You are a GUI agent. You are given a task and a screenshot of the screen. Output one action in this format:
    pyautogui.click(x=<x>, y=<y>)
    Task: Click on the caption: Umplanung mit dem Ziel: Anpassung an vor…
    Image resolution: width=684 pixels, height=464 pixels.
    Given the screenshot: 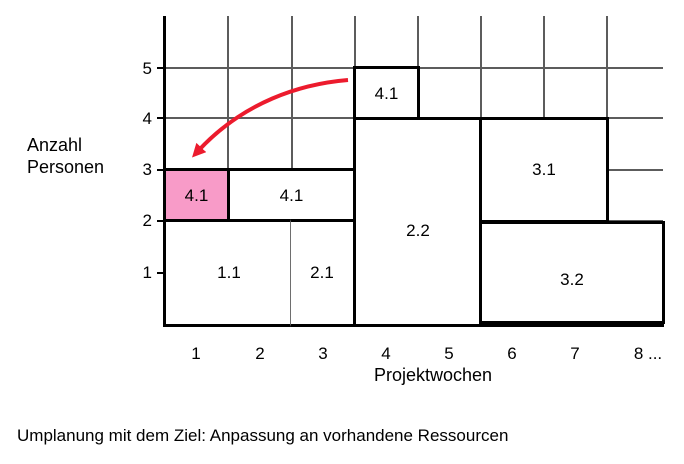 What is the action you would take?
    pyautogui.click(x=263, y=435)
    